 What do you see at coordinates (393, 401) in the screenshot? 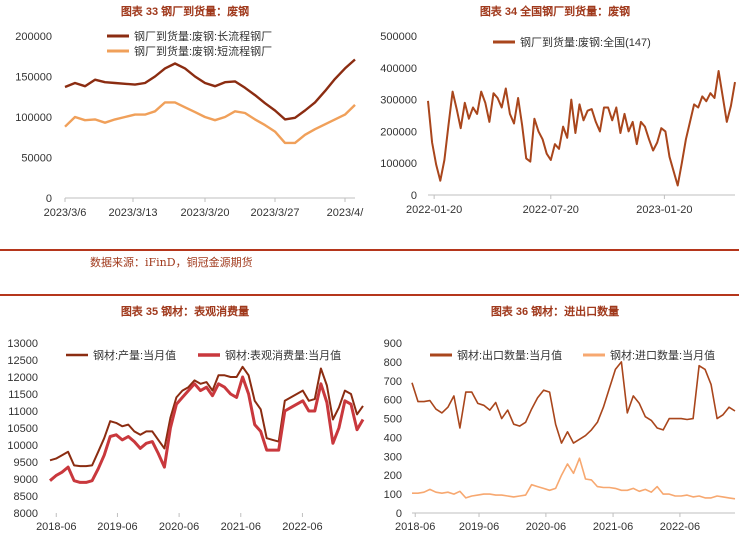
I see `y-tick-label: 600` at bounding box center [393, 401].